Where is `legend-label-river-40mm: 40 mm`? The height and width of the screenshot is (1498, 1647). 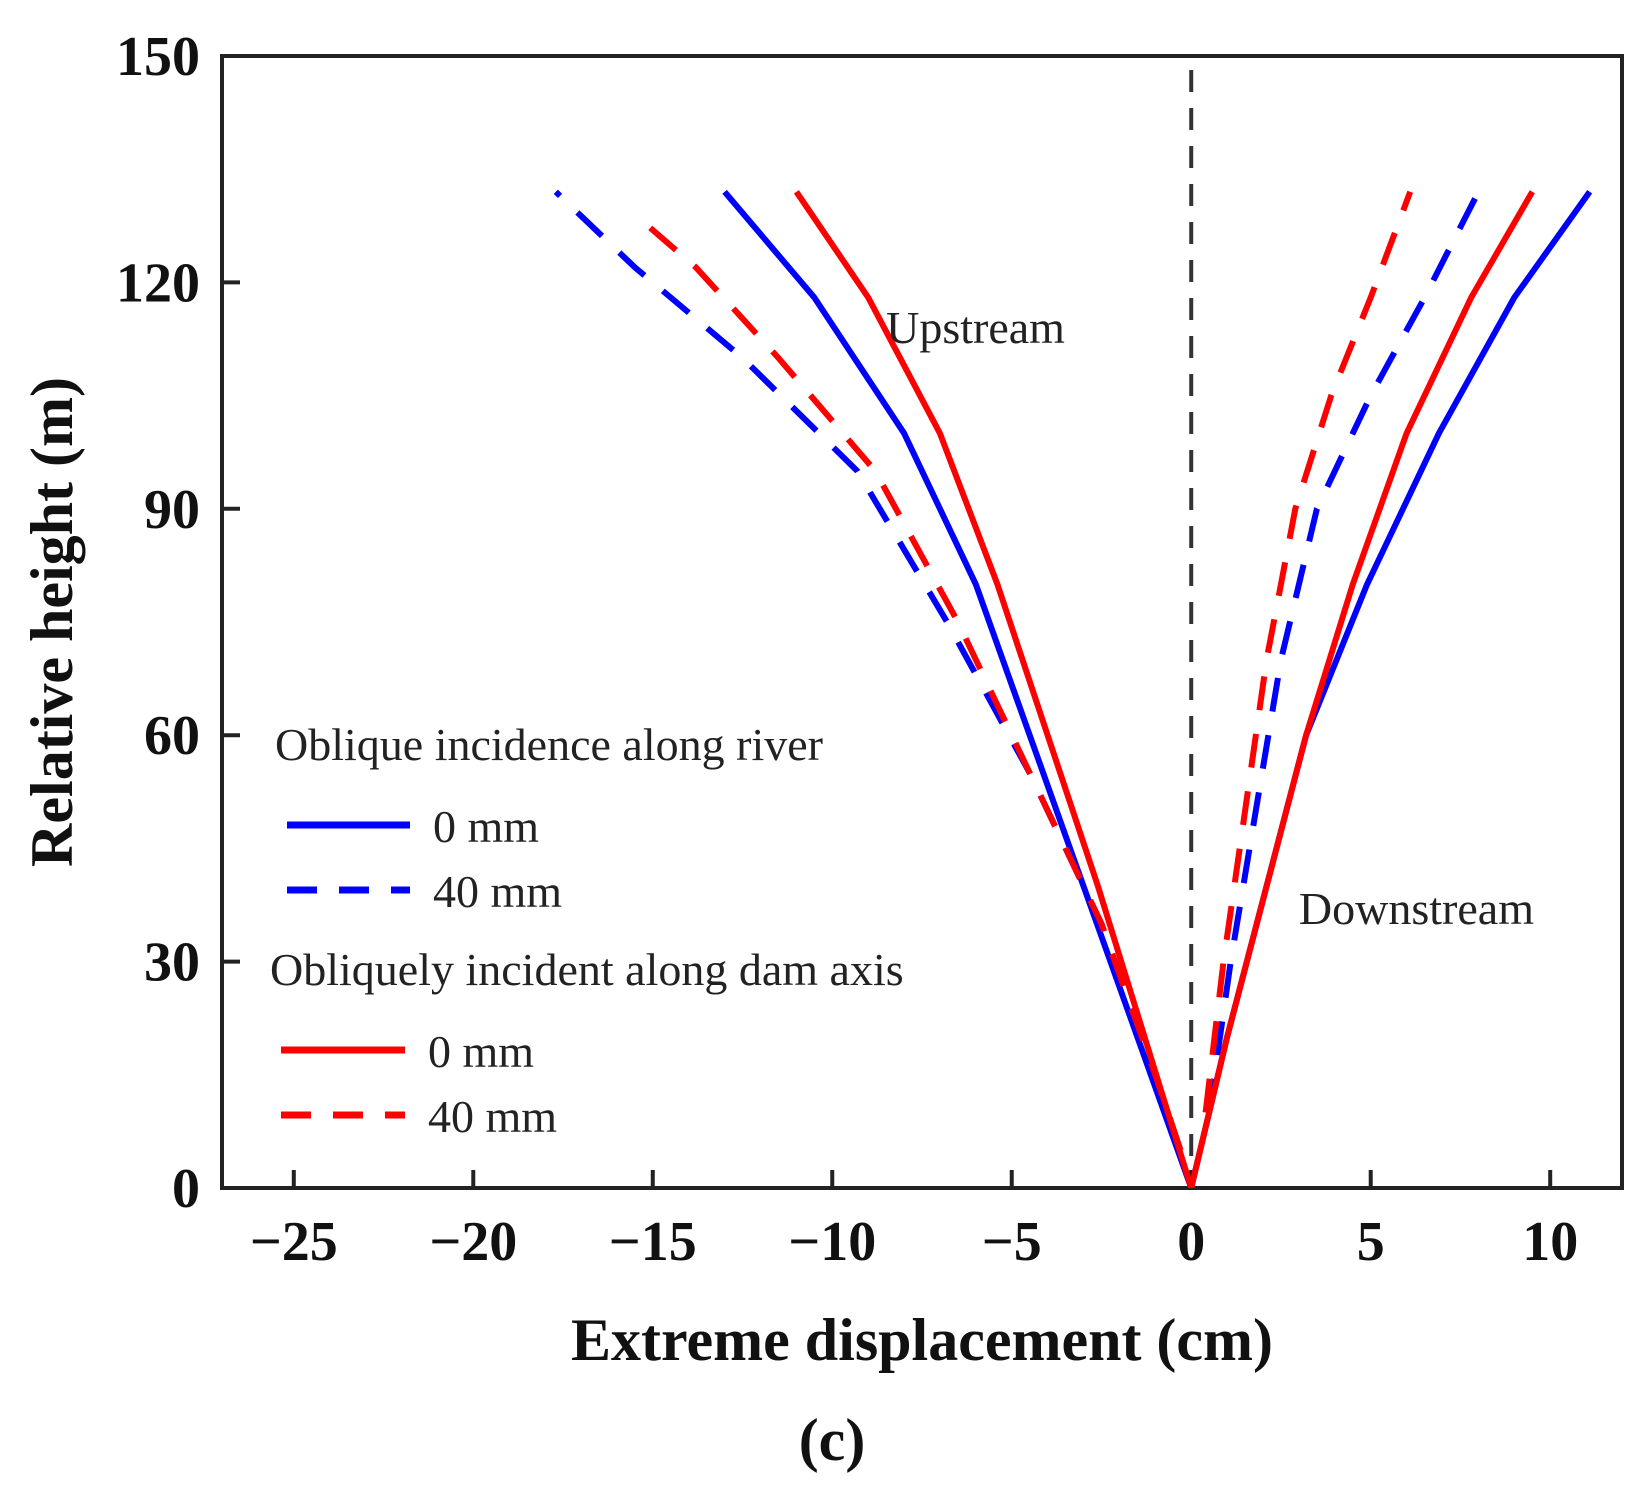
legend-label-river-40mm: 40 mm is located at coordinates (497, 891).